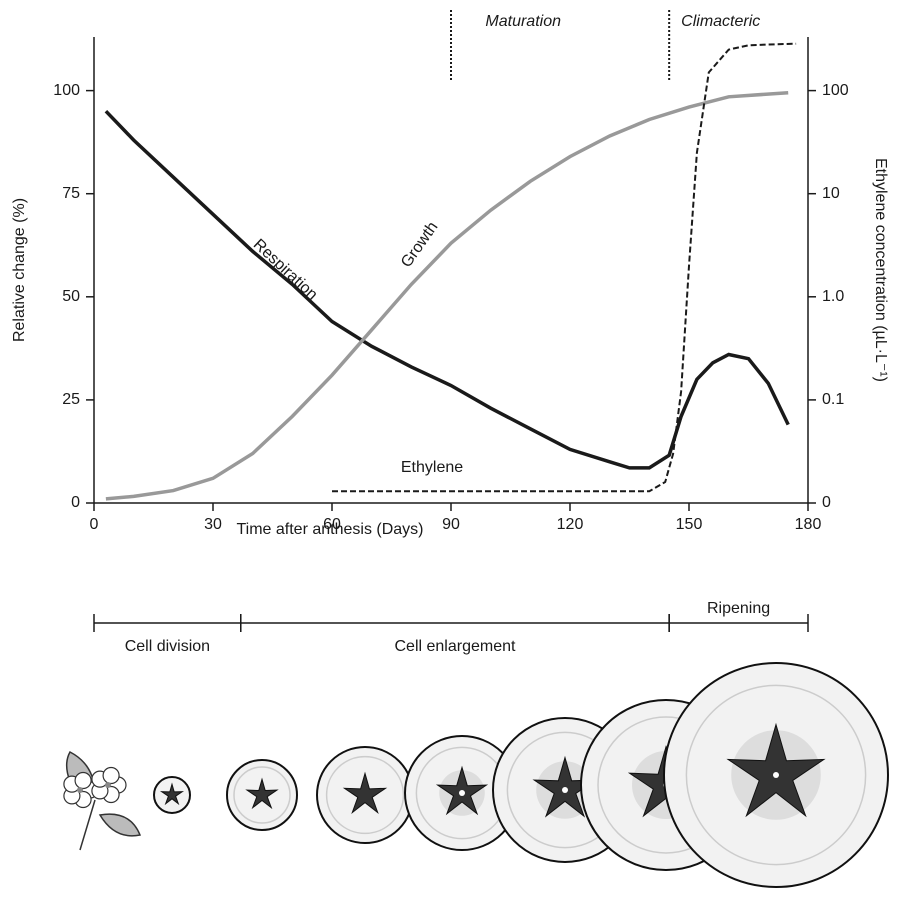  I want to click on y2-tick-label: 1.0, so click(833, 296).